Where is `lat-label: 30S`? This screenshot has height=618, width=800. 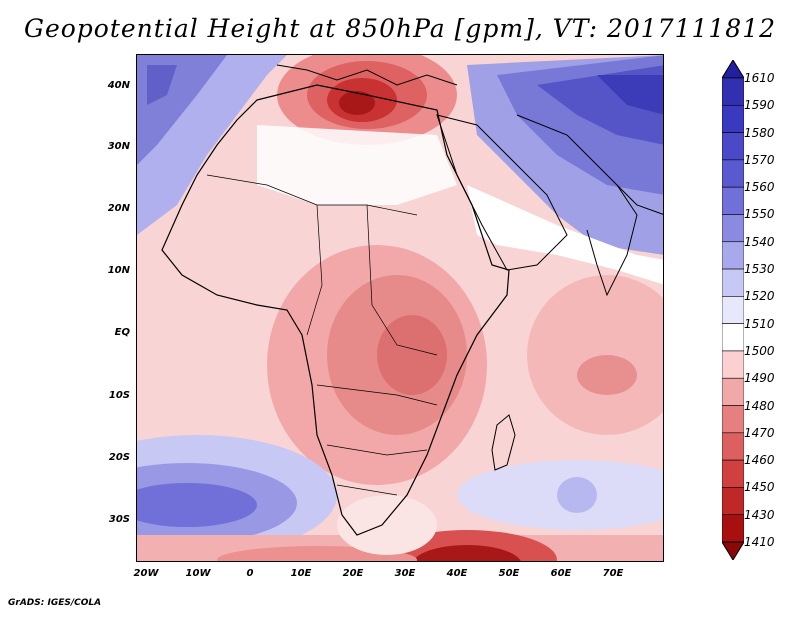 lat-label: 30S is located at coordinates (119, 519).